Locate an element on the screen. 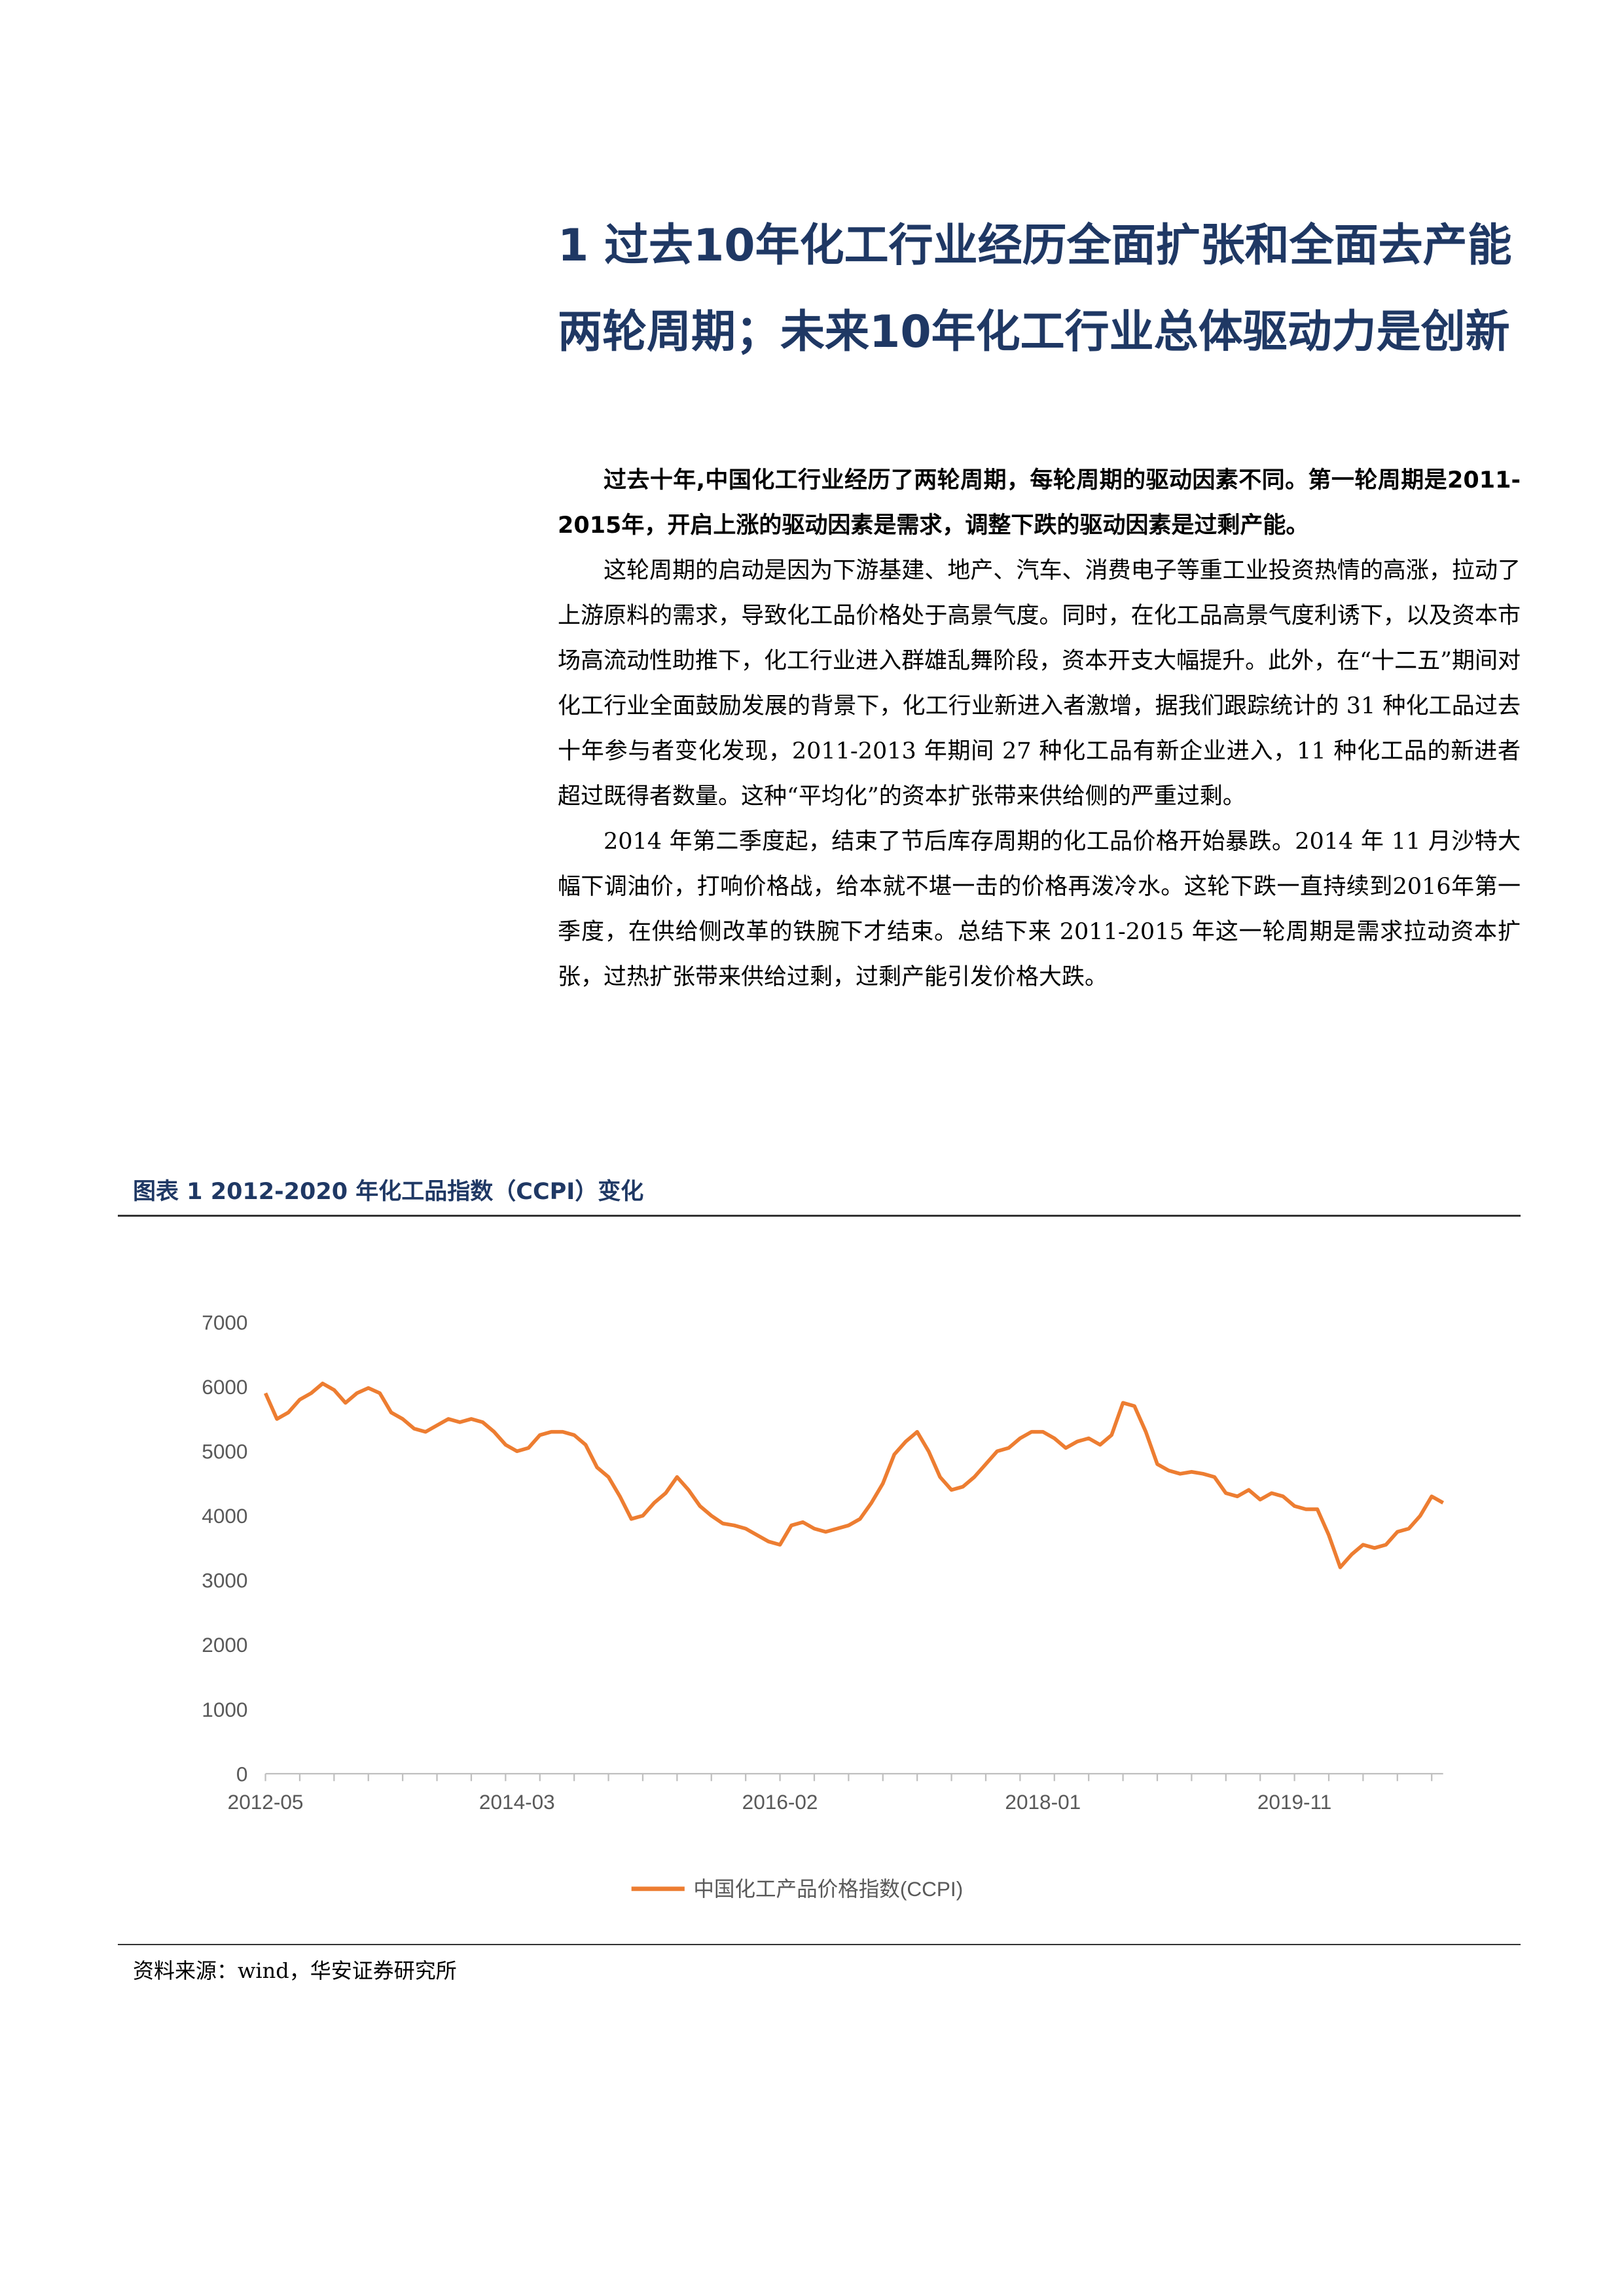  y-tick-label: 5000 is located at coordinates (224, 1451).